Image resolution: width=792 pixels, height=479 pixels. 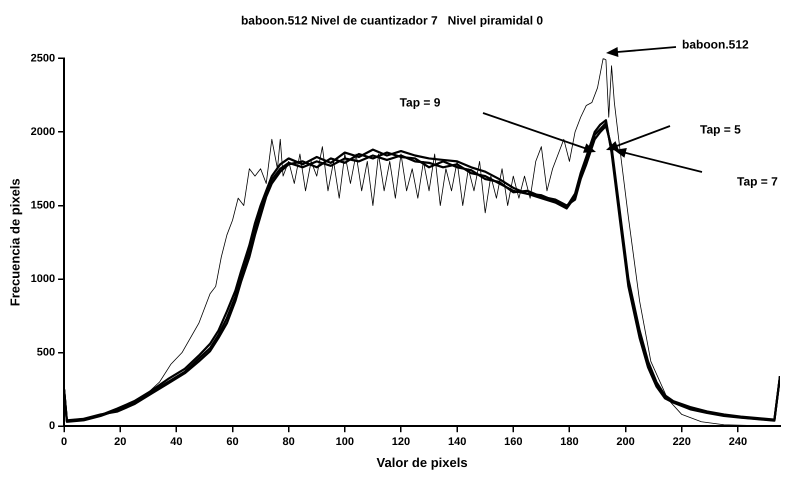 What do you see at coordinates (43, 206) in the screenshot?
I see `y-tick-label: 1500` at bounding box center [43, 206].